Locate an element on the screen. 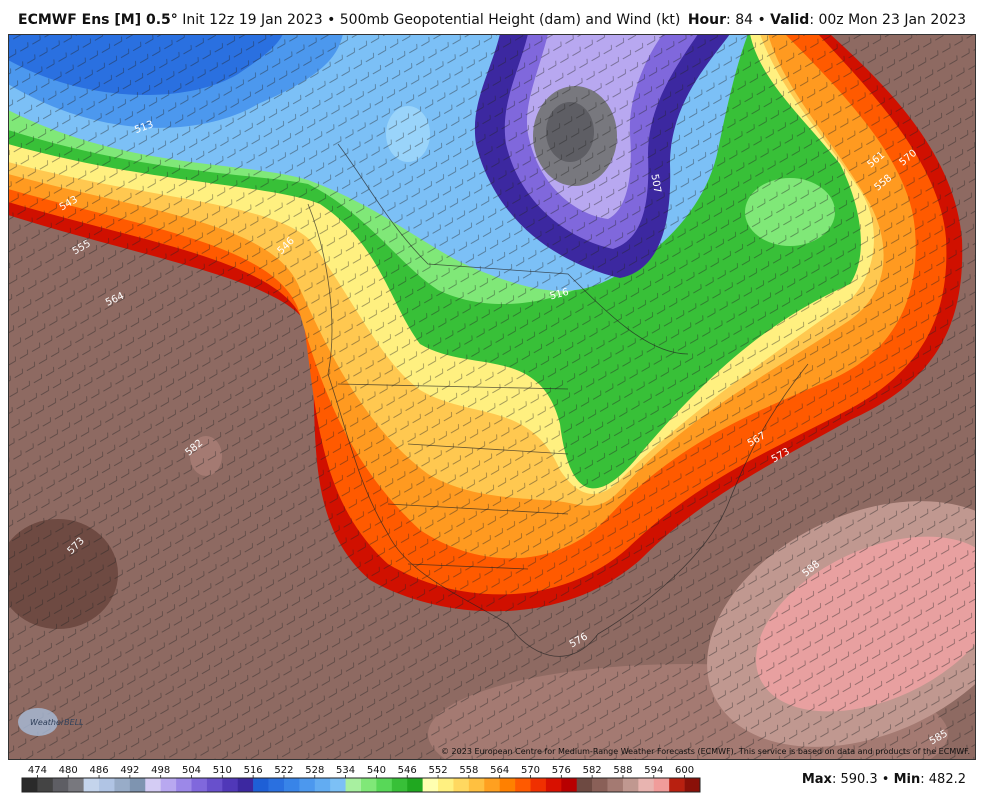 The image size is (984, 808). colorbar-tick-label: 576 is located at coordinates (561, 770).